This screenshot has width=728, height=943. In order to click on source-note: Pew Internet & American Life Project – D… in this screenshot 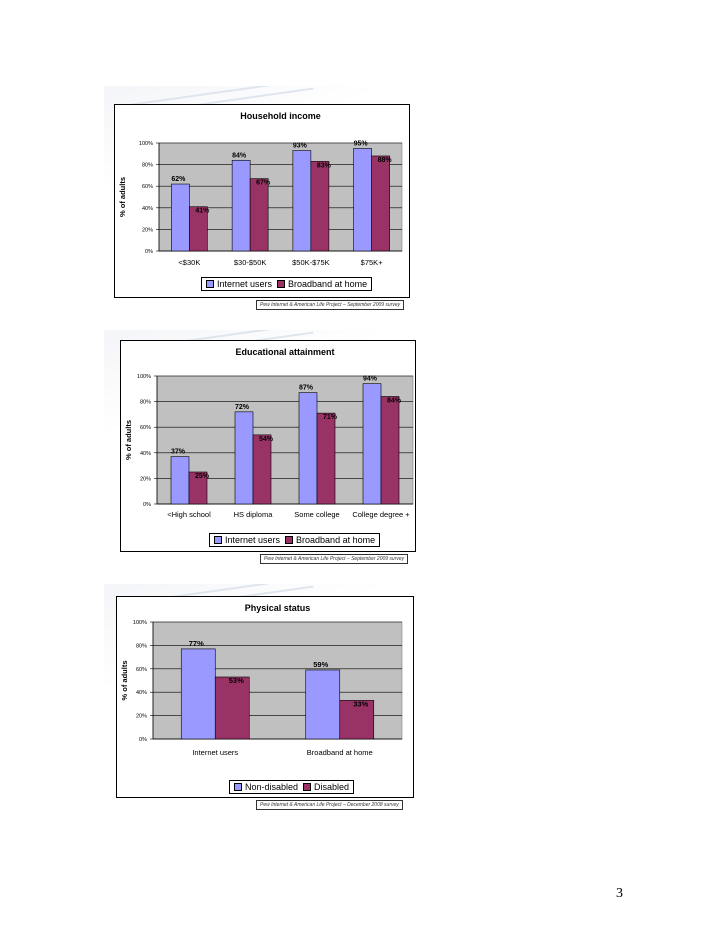, I will do `click(329, 805)`.